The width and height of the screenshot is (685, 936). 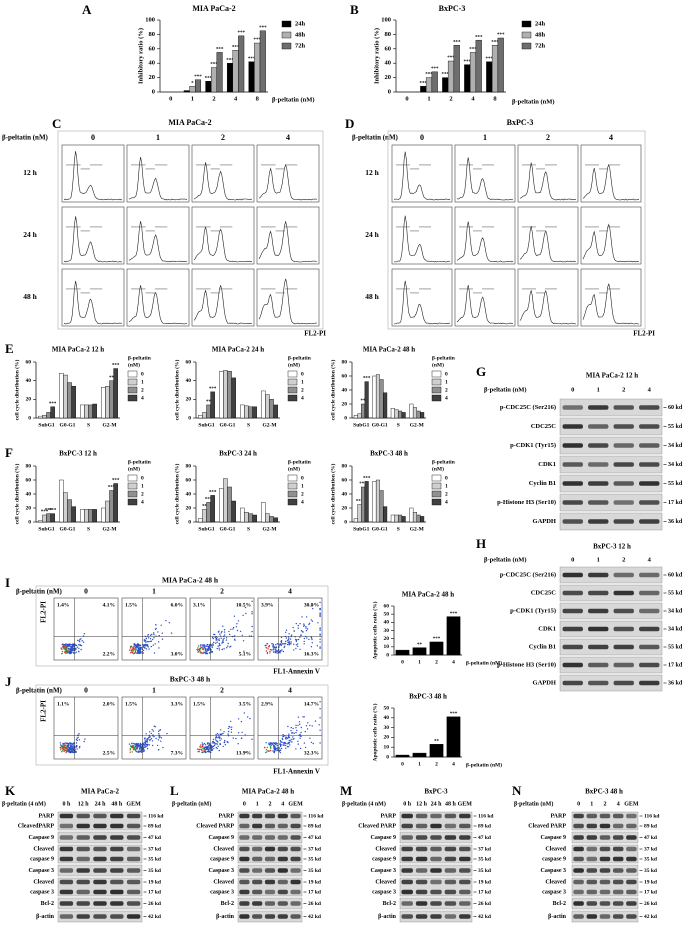 What do you see at coordinates (345, 404) in the screenshot?
I see `y-tick-label: 20` at bounding box center [345, 404].